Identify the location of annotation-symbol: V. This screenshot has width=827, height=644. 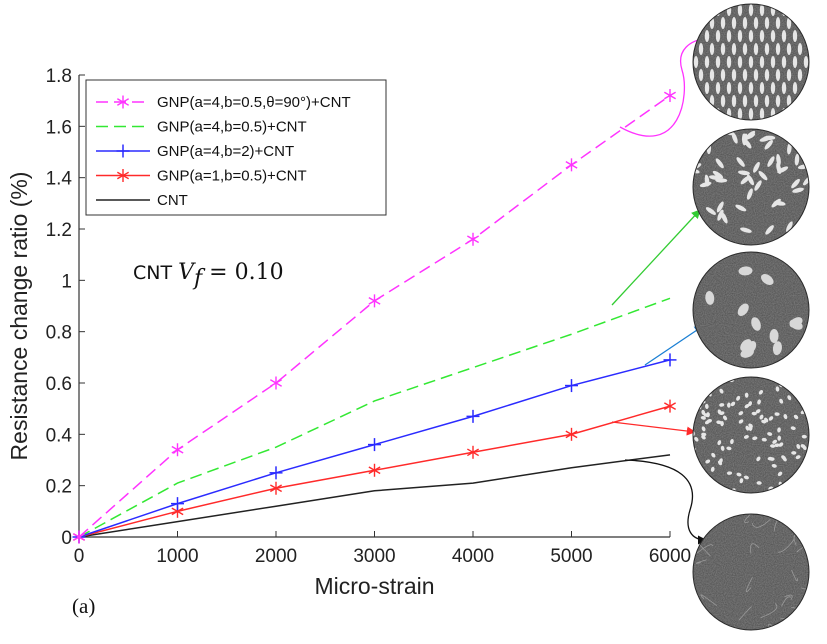
(187, 272).